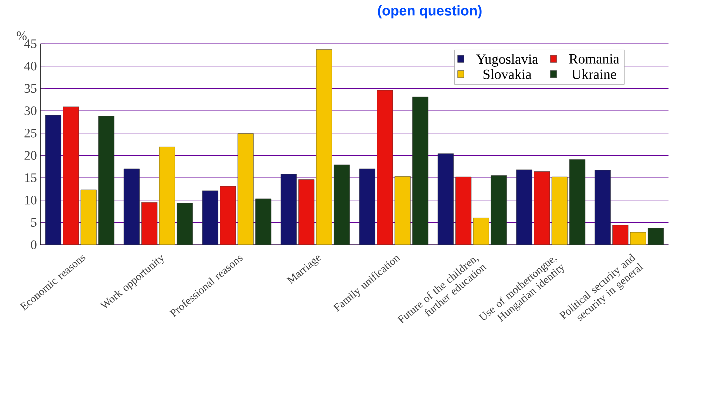 The height and width of the screenshot is (405, 712). What do you see at coordinates (594, 74) in the screenshot?
I see `legend-label: Ukraine` at bounding box center [594, 74].